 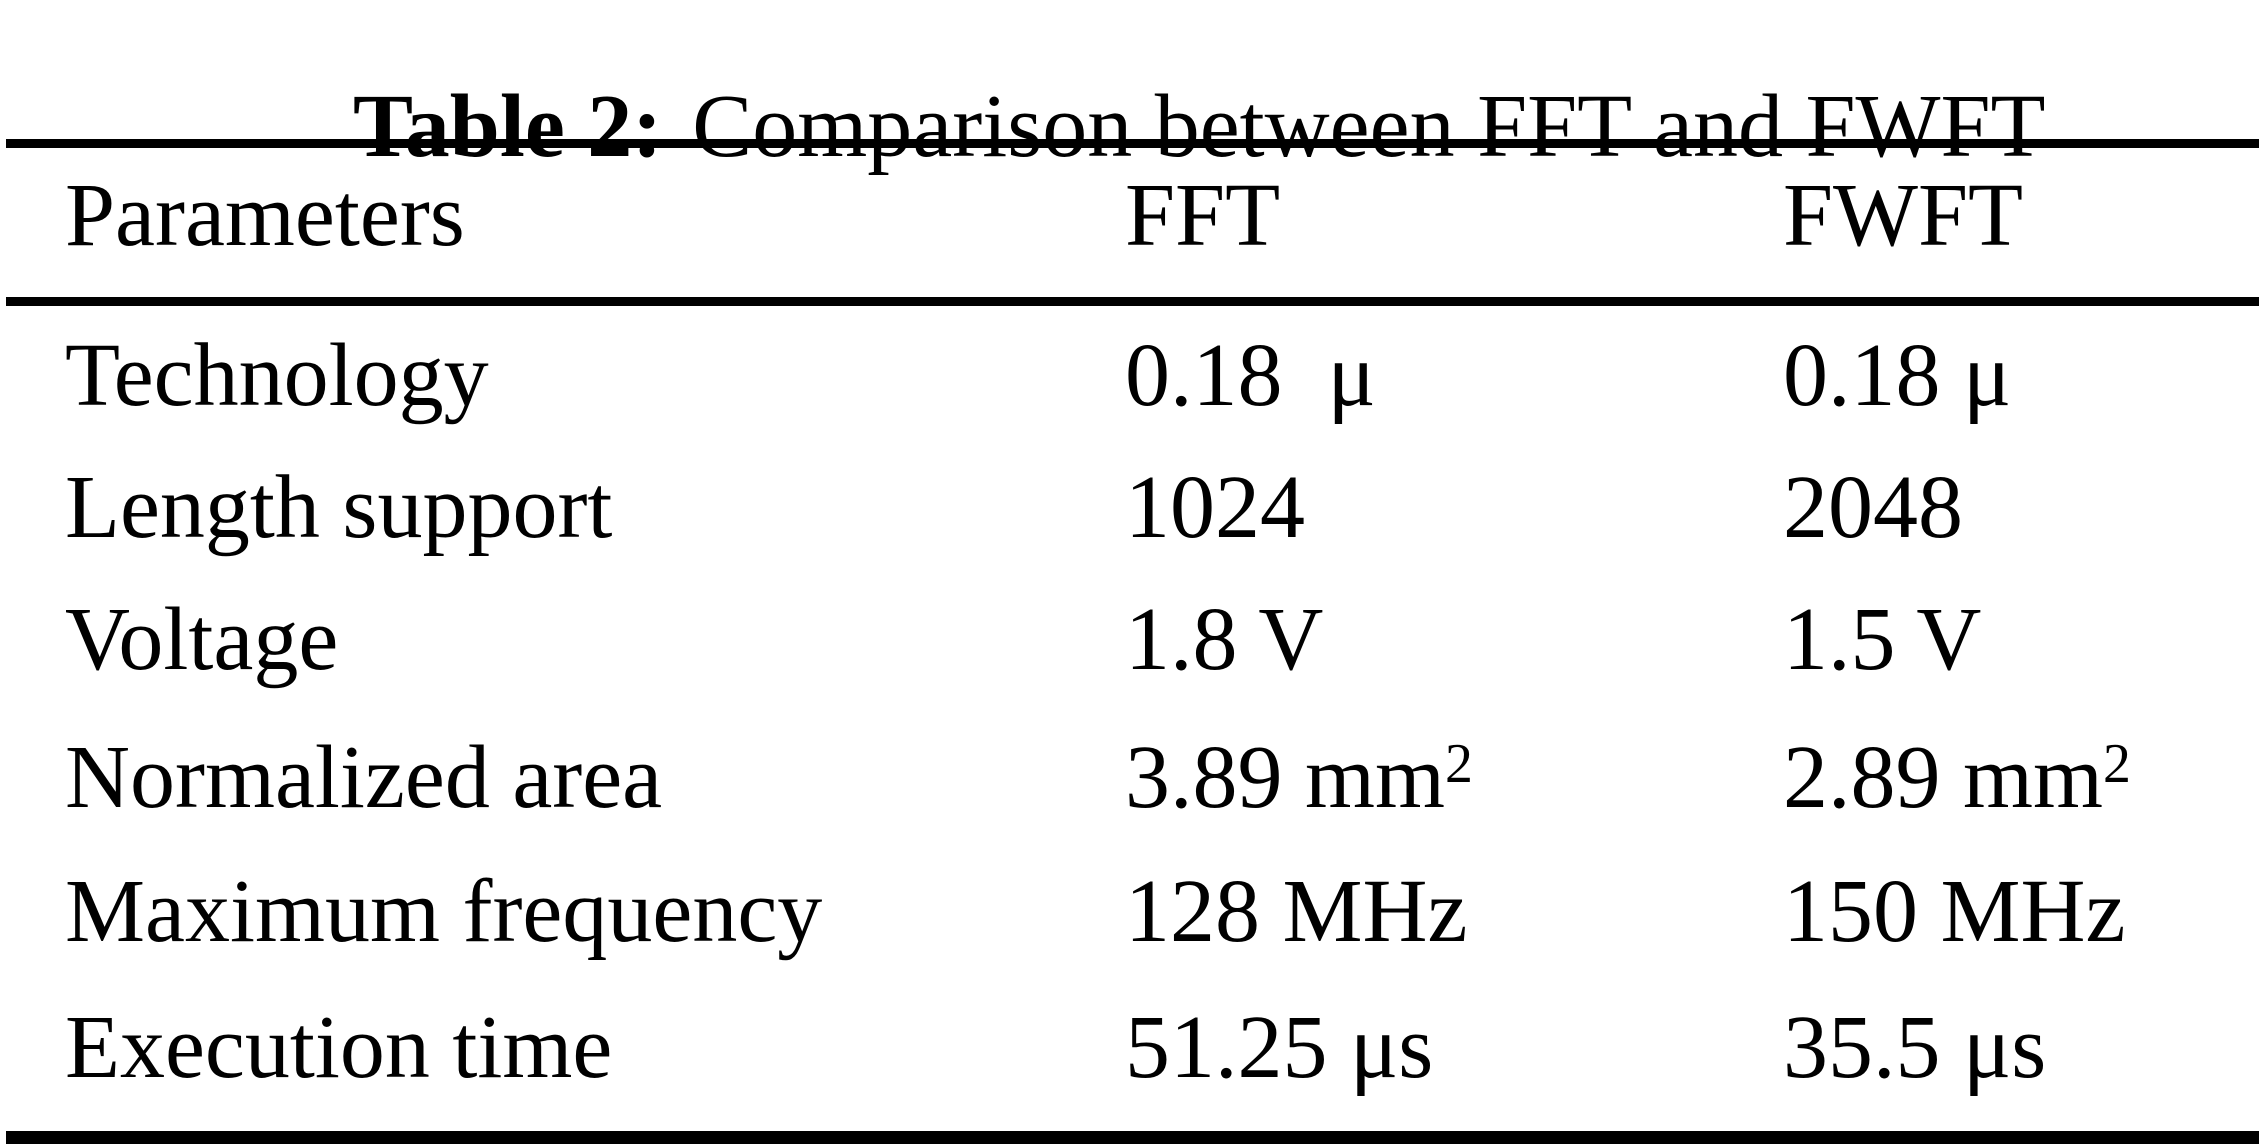 What do you see at coordinates (364, 777) in the screenshot?
I see `row-label-normalized-area: Normalized area` at bounding box center [364, 777].